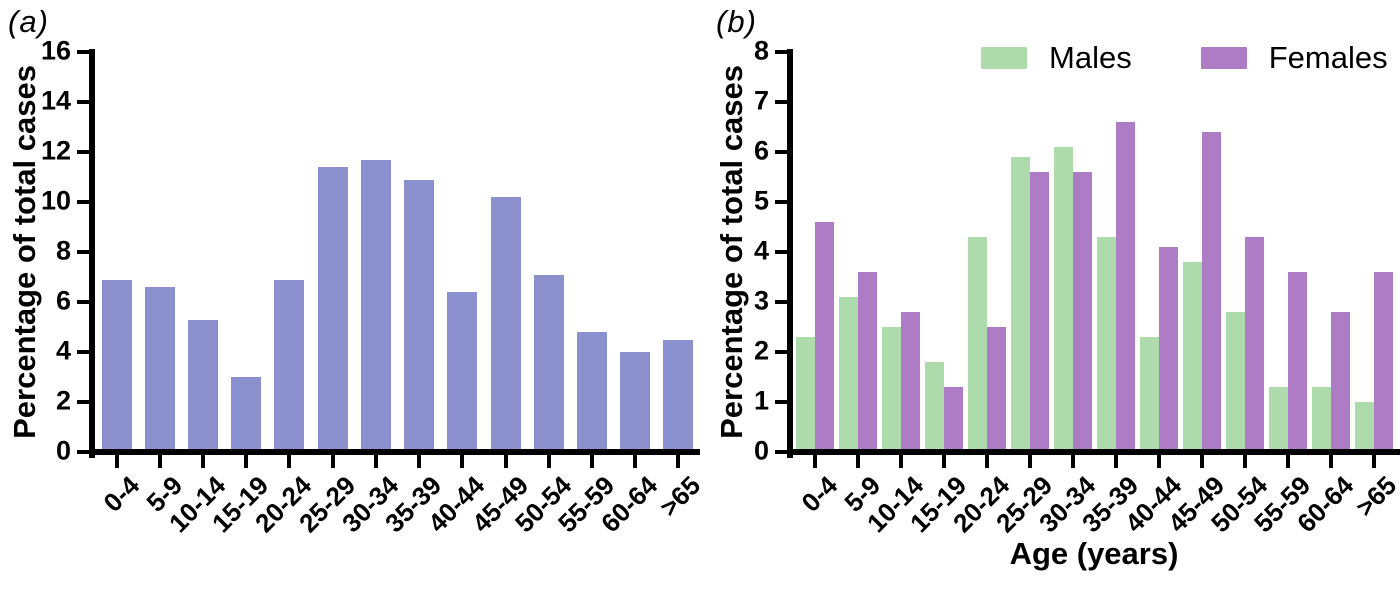  I want to click on chart-b-bar-5-9-females, so click(867, 362).